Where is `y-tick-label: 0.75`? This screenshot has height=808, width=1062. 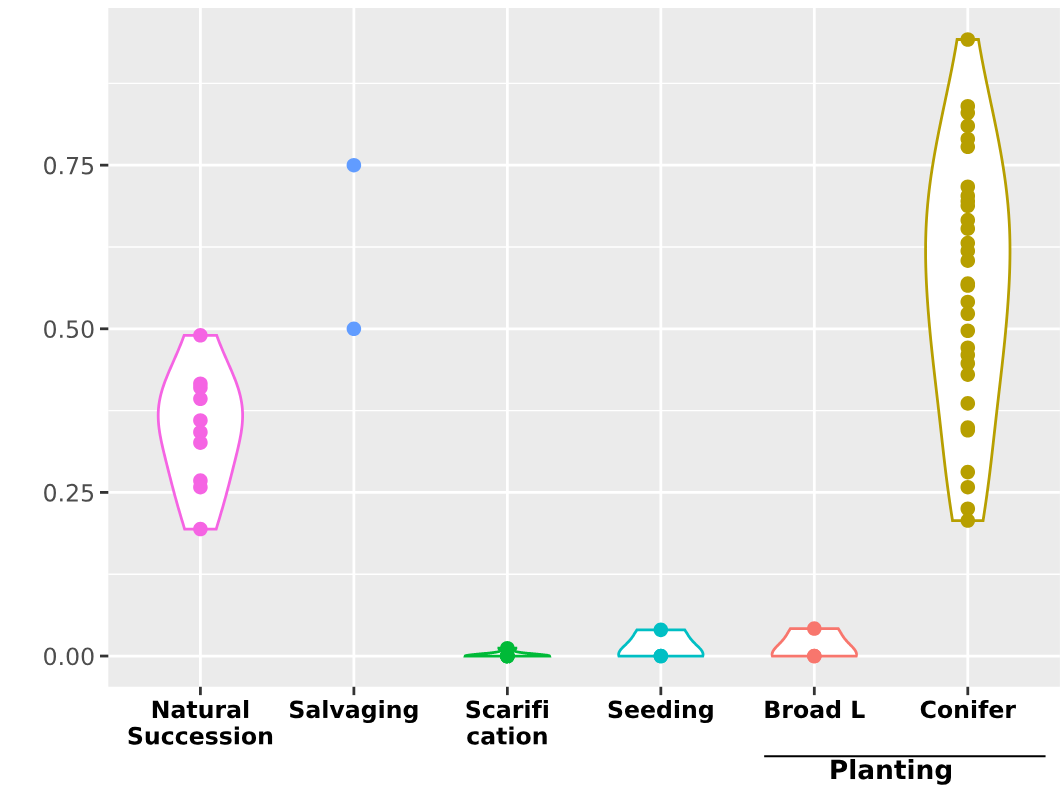 y-tick-label: 0.75 is located at coordinates (69, 165).